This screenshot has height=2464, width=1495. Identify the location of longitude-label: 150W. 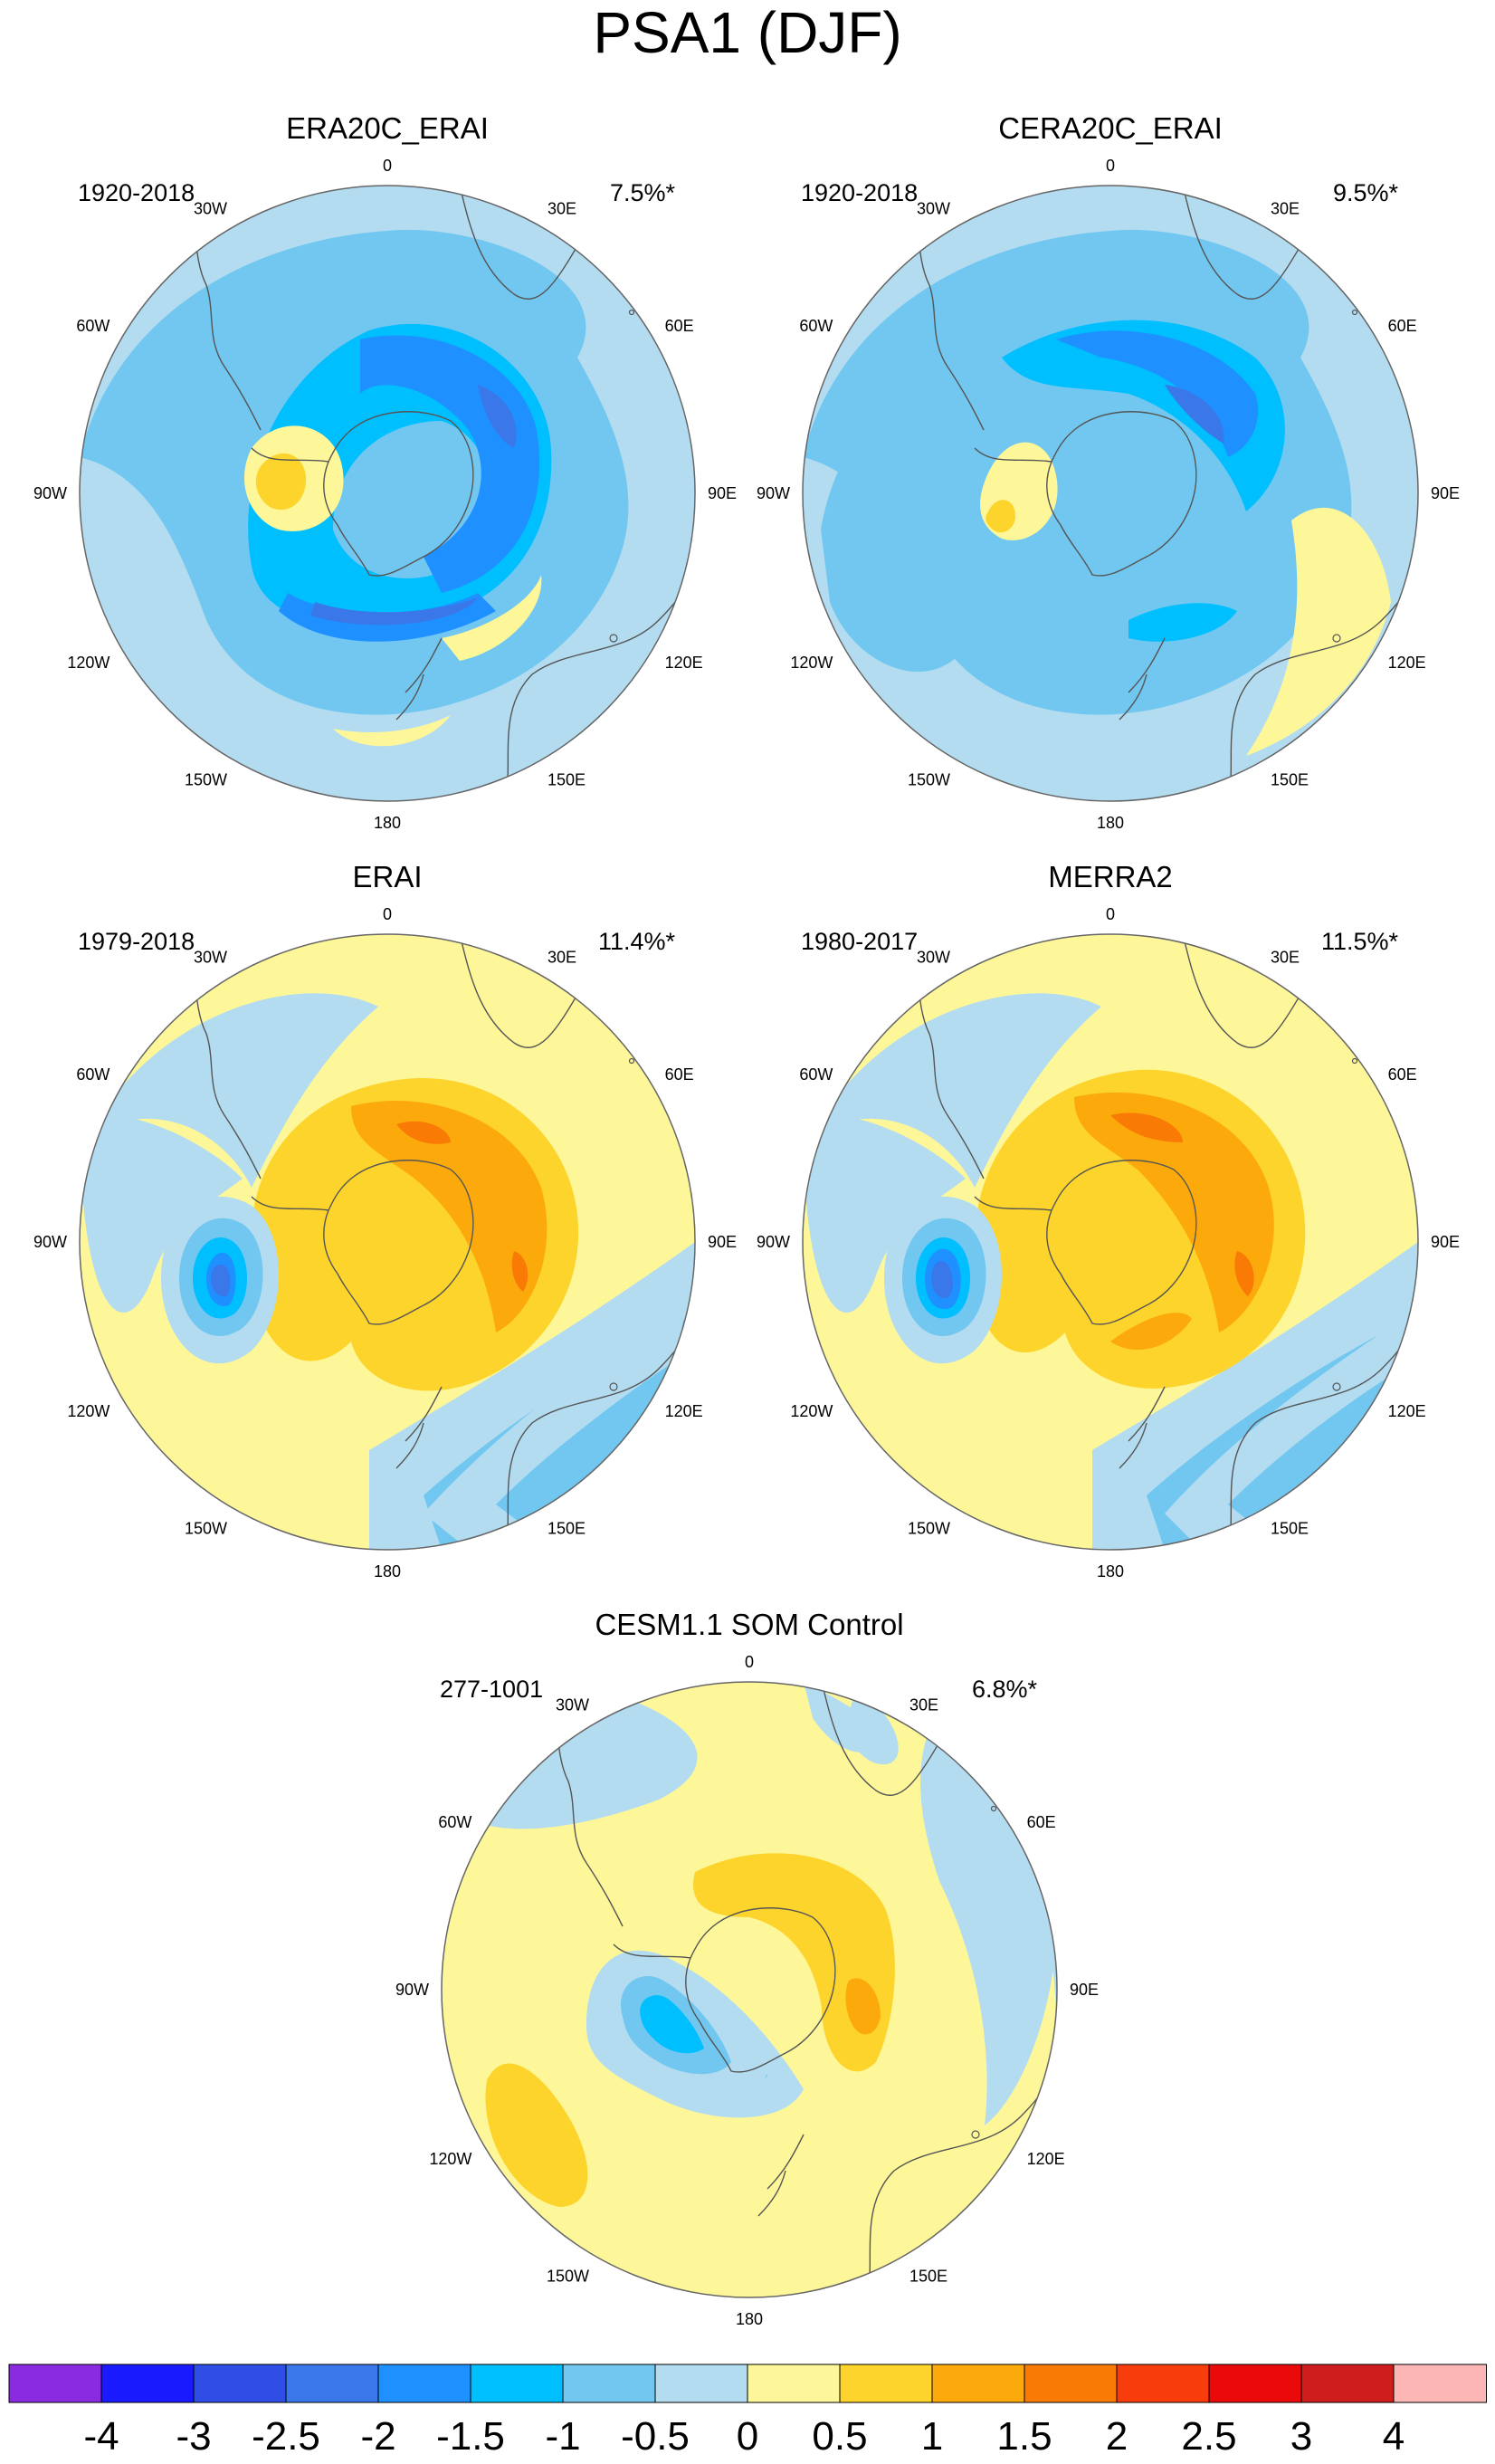
(206, 780).